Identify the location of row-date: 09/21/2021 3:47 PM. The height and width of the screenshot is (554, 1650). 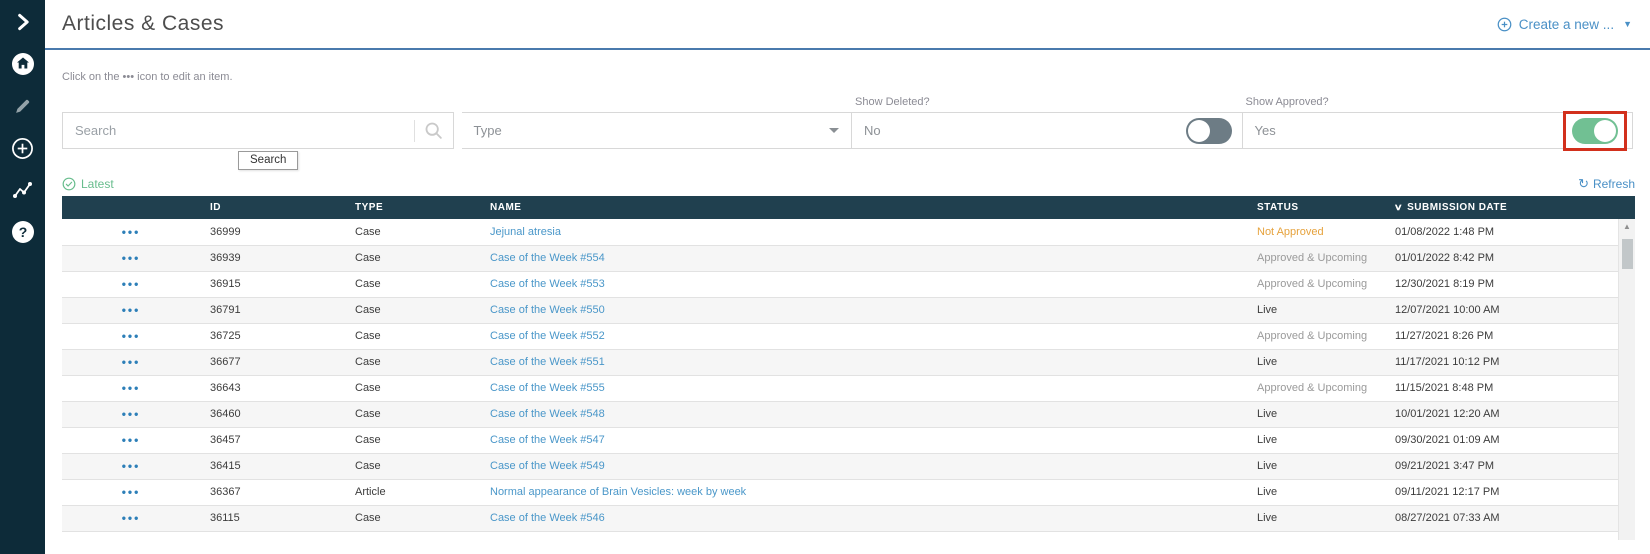
(1445, 466).